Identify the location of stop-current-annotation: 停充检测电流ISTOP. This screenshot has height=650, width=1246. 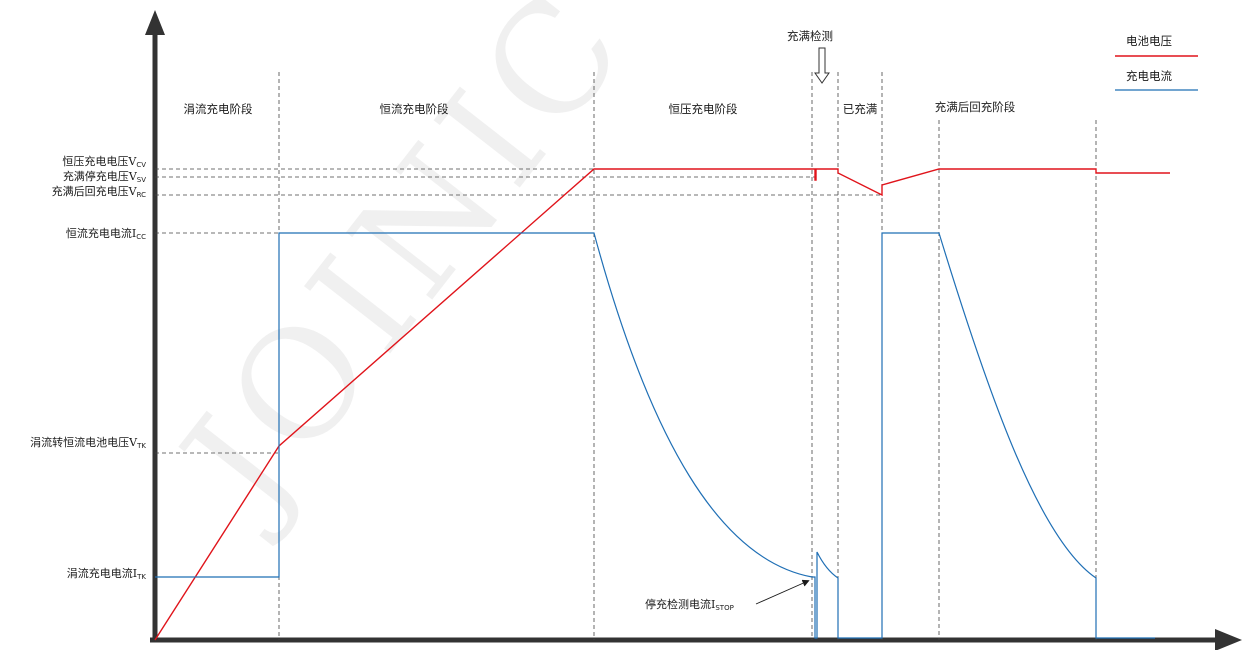
(727, 595).